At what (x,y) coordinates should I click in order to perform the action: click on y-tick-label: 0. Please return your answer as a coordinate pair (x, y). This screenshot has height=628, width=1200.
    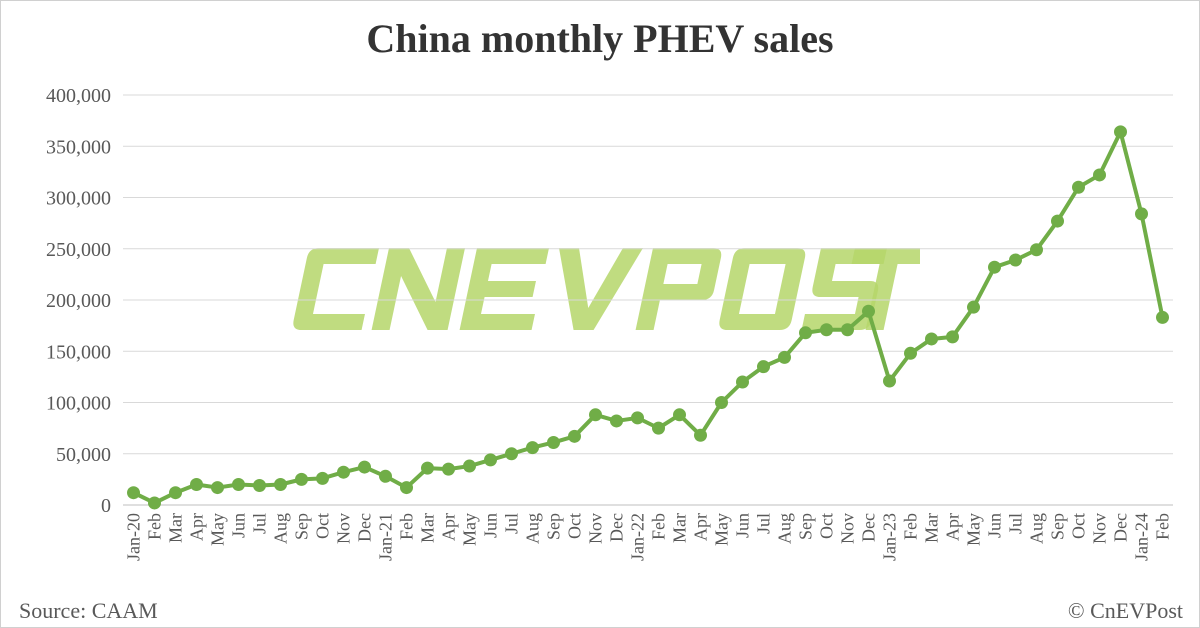
    Looking at the image, I should click on (106, 506).